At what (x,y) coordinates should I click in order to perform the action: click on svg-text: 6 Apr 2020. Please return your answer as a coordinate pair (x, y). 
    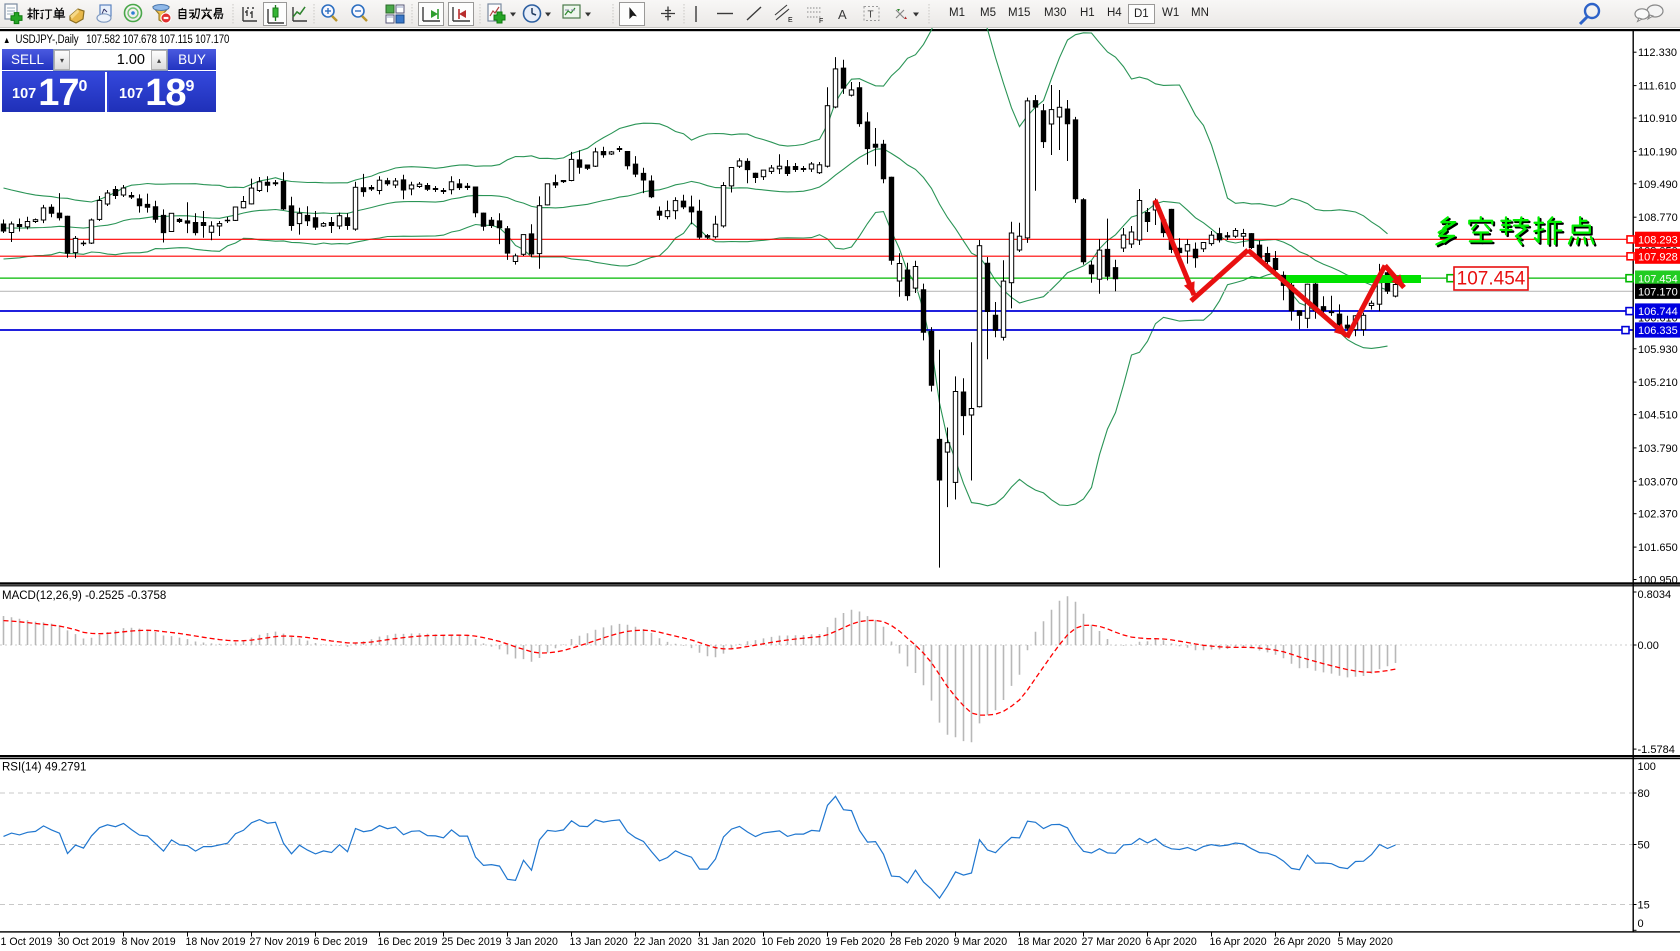
    Looking at the image, I should click on (1171, 942).